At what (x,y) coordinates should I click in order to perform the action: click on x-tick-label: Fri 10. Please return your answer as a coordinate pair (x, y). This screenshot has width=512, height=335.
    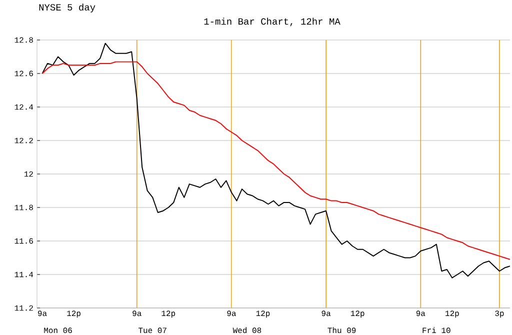
    Looking at the image, I should click on (436, 330).